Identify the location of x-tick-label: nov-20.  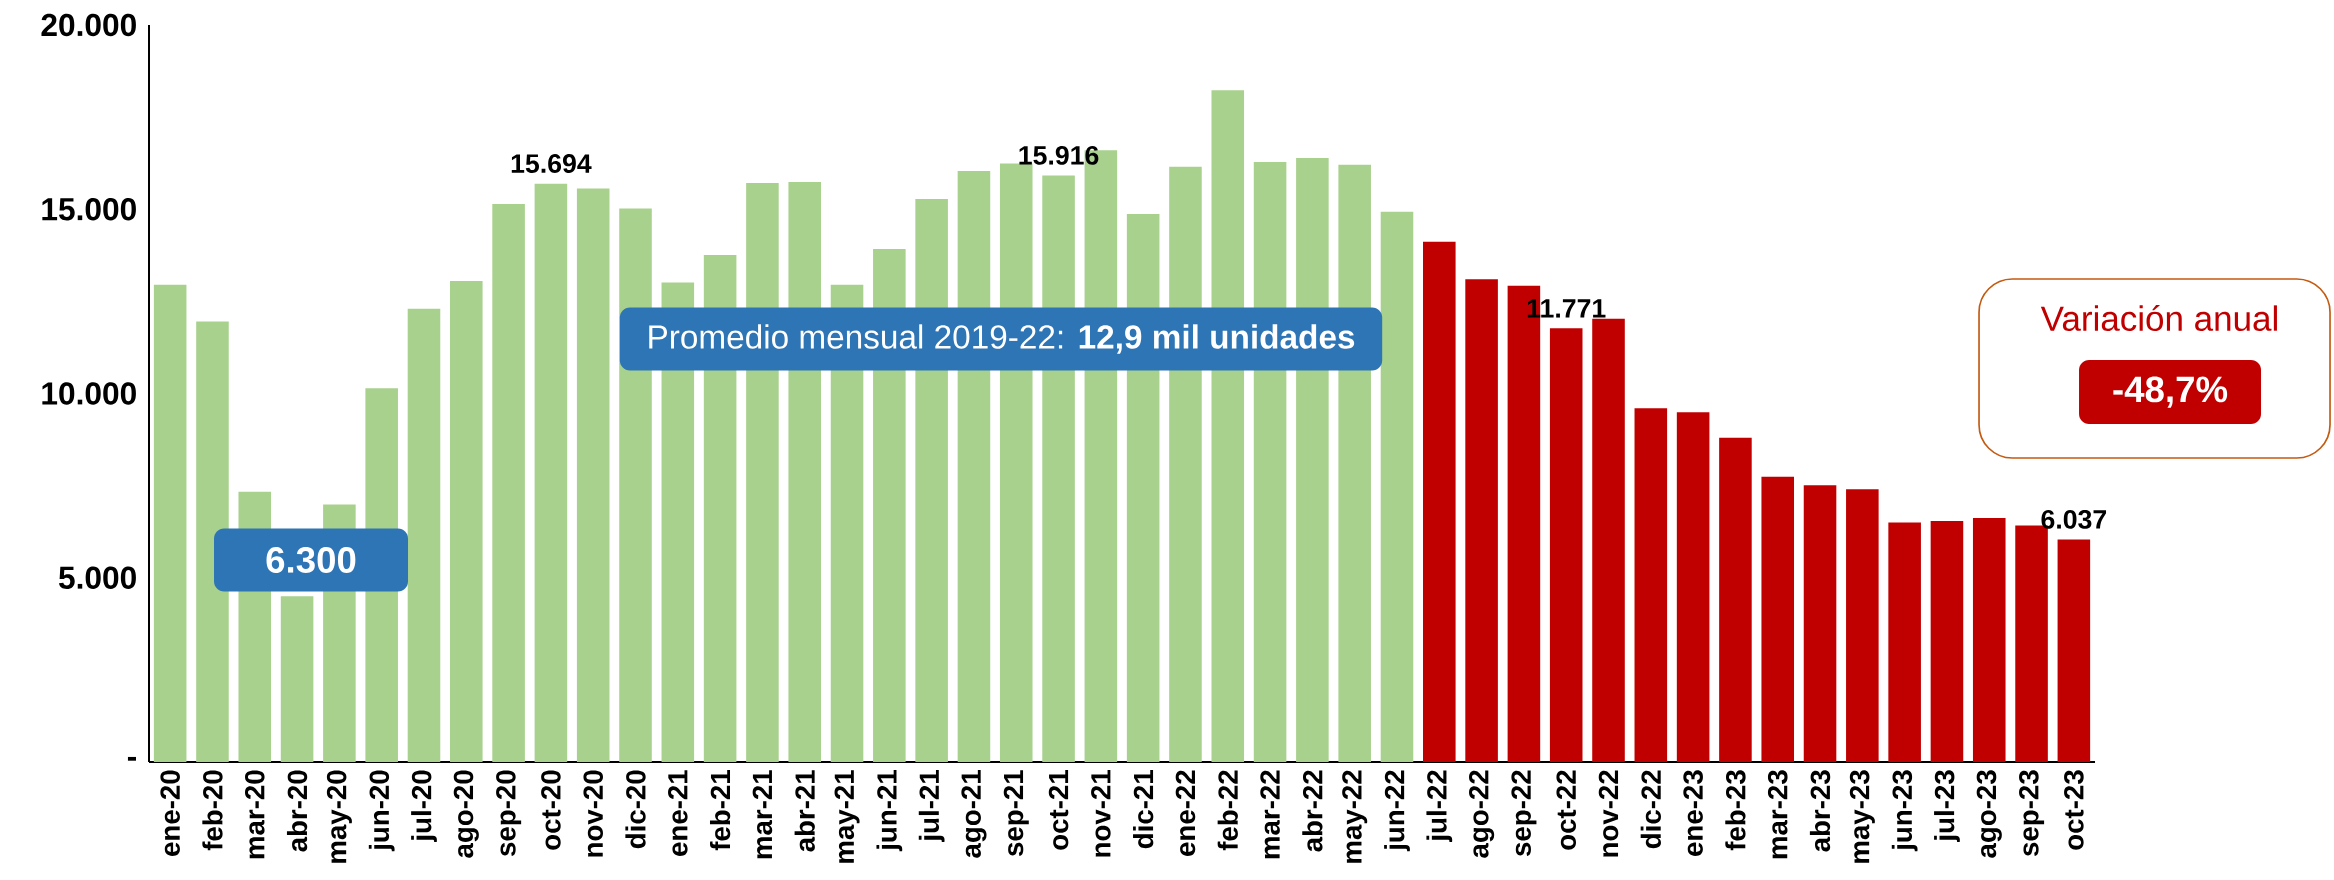
(593, 813).